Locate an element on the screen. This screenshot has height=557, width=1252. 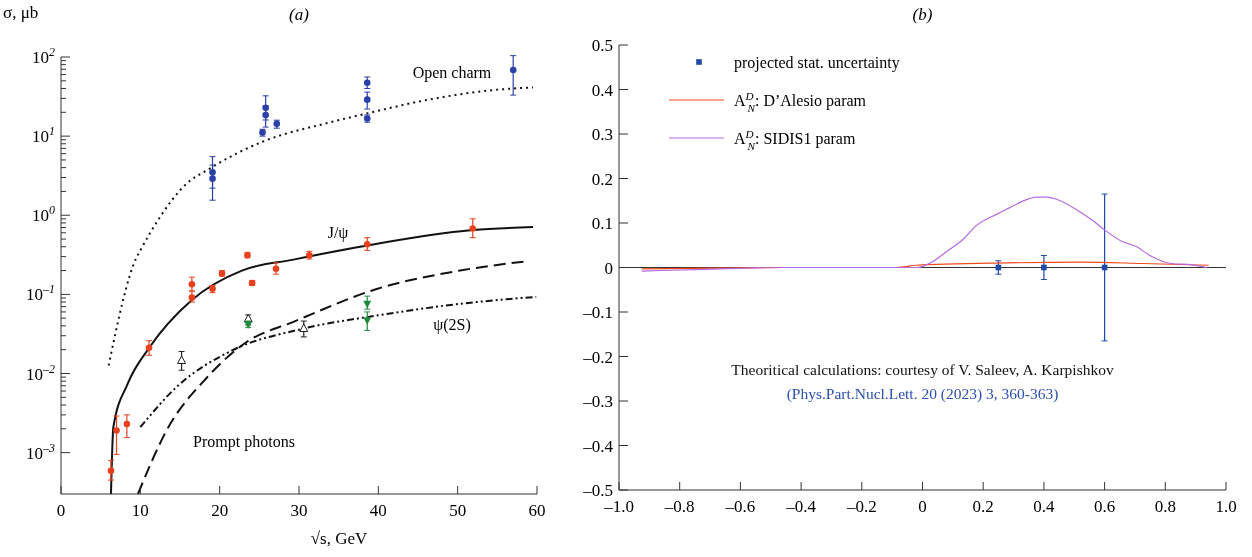
y-axis-title: σ, μb is located at coordinates (21, 12).